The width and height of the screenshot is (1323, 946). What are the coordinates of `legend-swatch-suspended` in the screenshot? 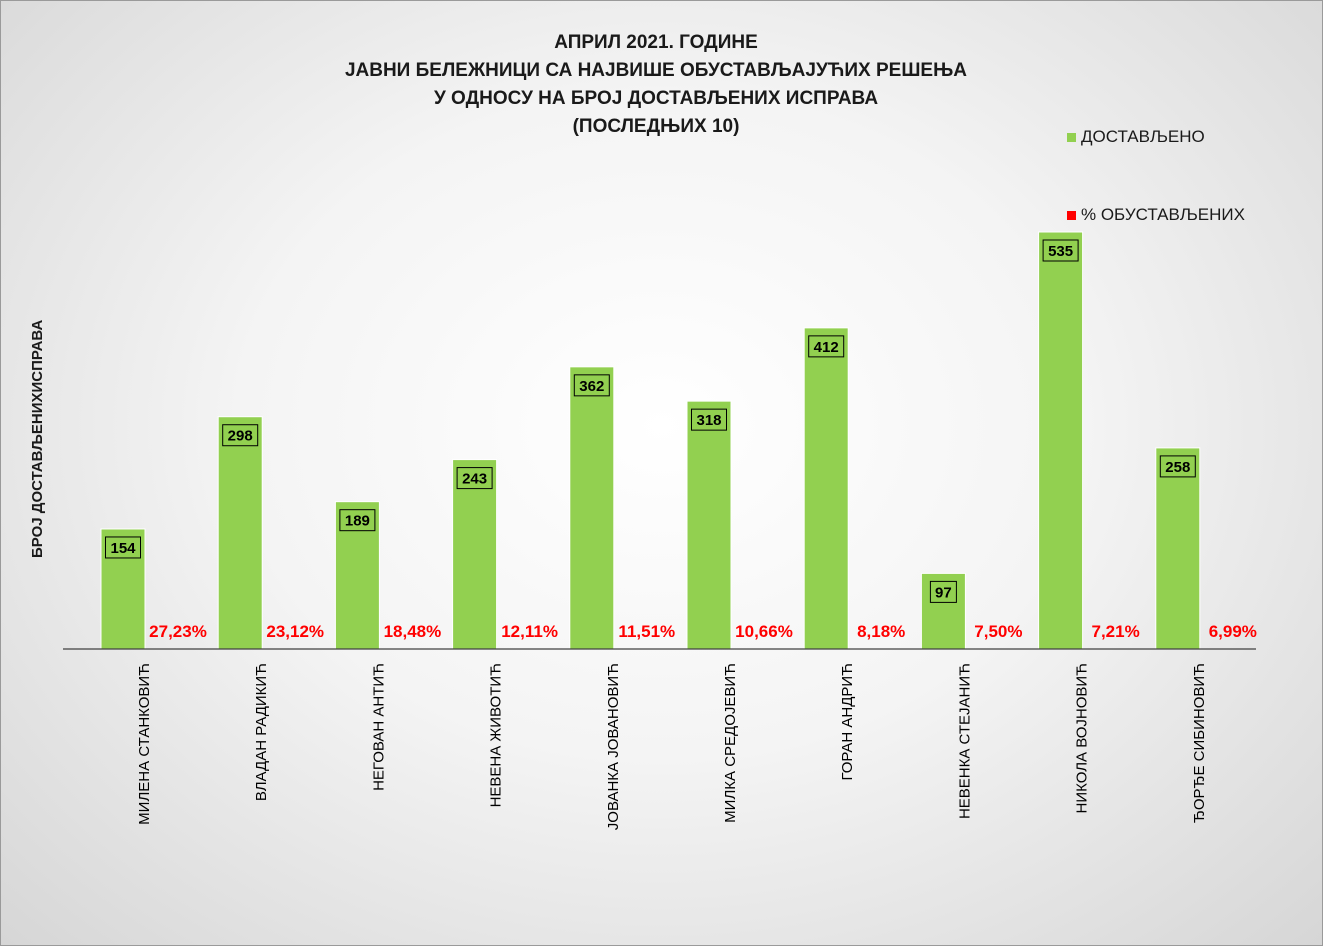 It's located at (1071, 215).